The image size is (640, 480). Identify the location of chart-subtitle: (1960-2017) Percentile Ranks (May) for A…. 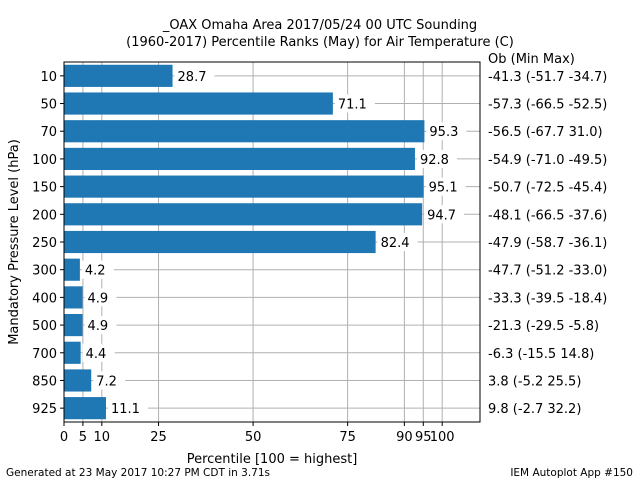
(320, 42).